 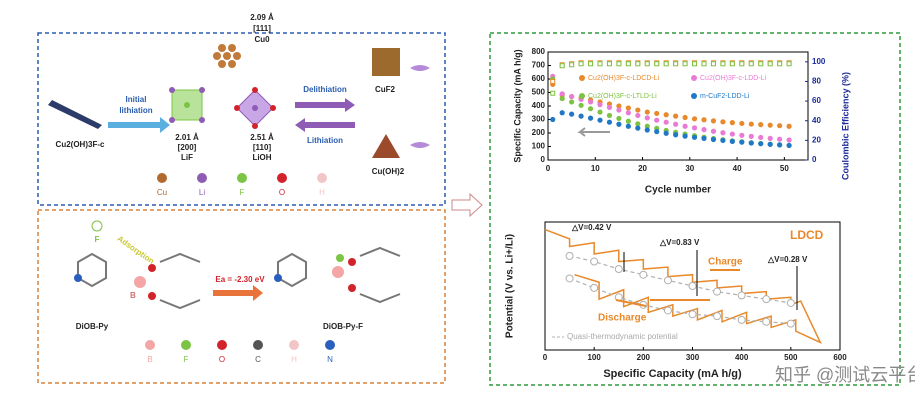 What do you see at coordinates (733, 78) in the screenshot?
I see `legend-label: Cu2(OH)3F-c-LDD-Li` at bounding box center [733, 78].